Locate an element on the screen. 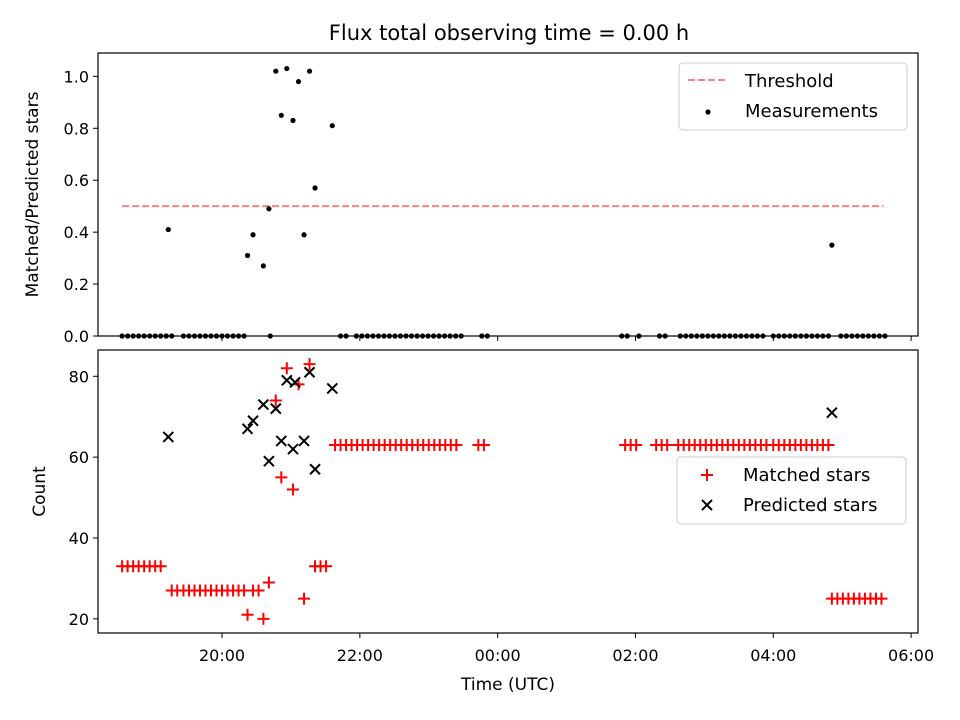 This screenshot has height=720, width=960. ratio-legend: Threshold Measurements is located at coordinates (793, 96).